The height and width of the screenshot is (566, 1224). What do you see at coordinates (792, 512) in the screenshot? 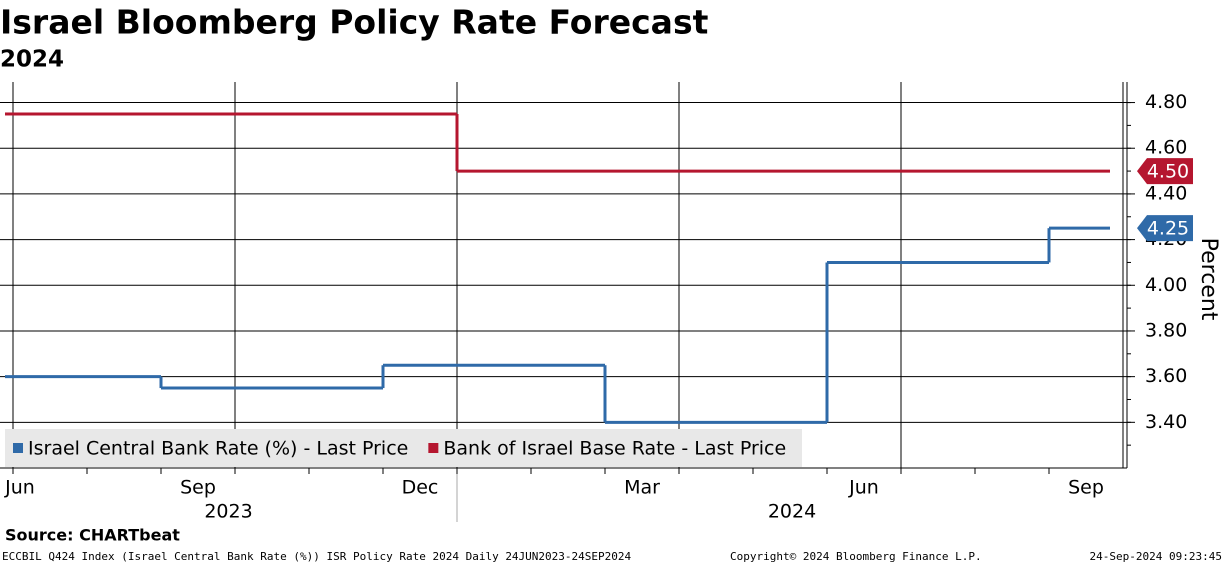
I see `year-label: 2024` at bounding box center [792, 512].